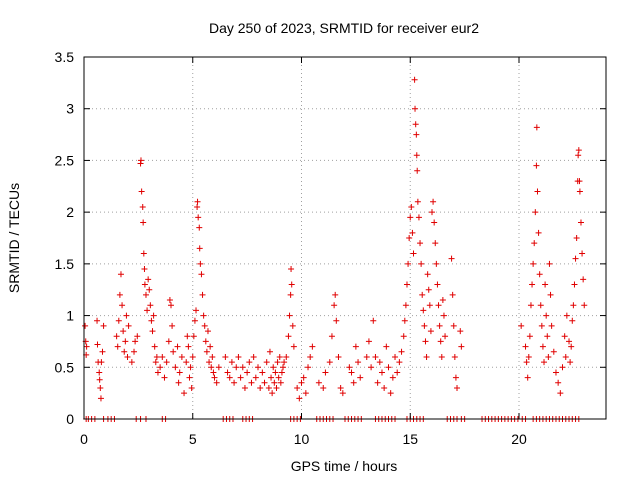 The width and height of the screenshot is (640, 480). I want to click on x-tick-label: 10, so click(302, 439).